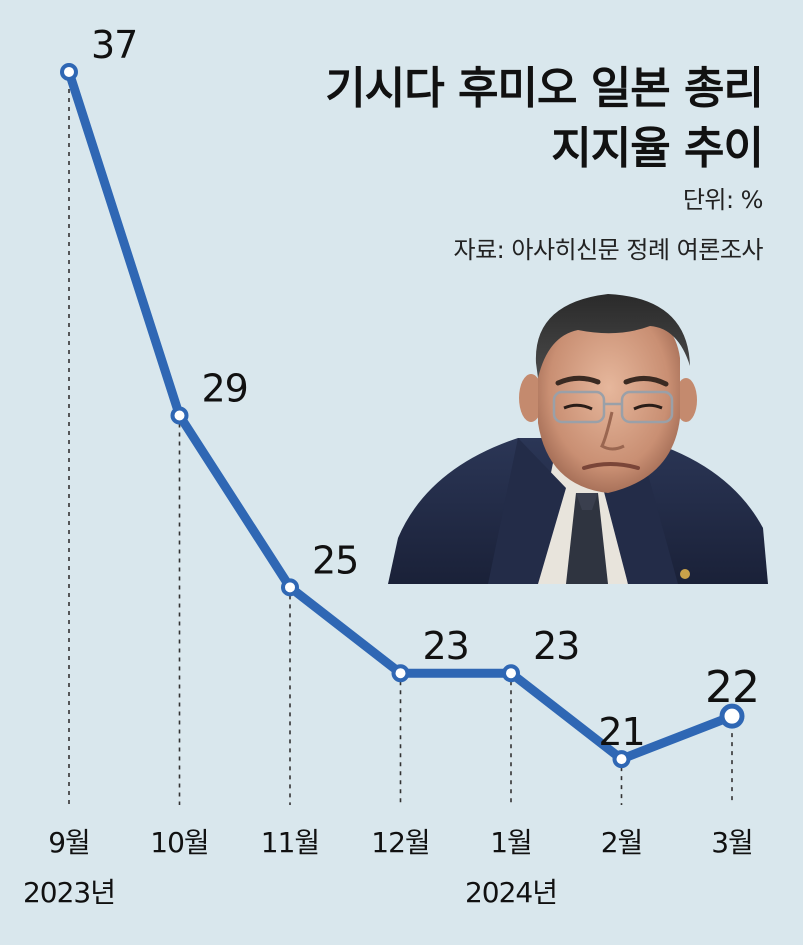  I want to click on chart-title-line-1: 기시다 후미오 일본 총리, so click(544, 88).